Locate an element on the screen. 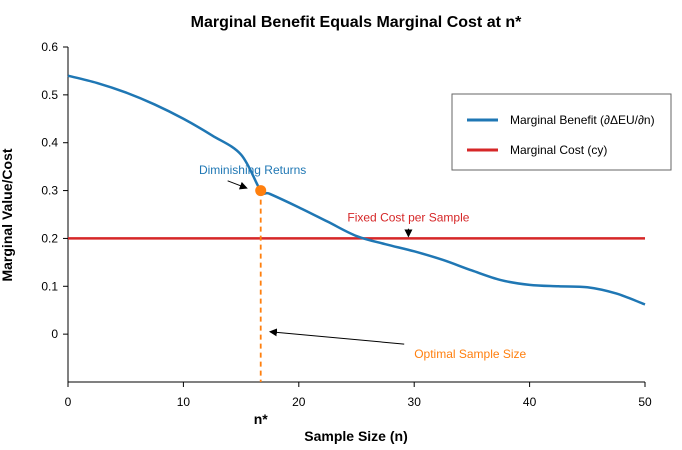 The image size is (682, 450). y-tick-label-5: 0.5 is located at coordinates (49, 95).